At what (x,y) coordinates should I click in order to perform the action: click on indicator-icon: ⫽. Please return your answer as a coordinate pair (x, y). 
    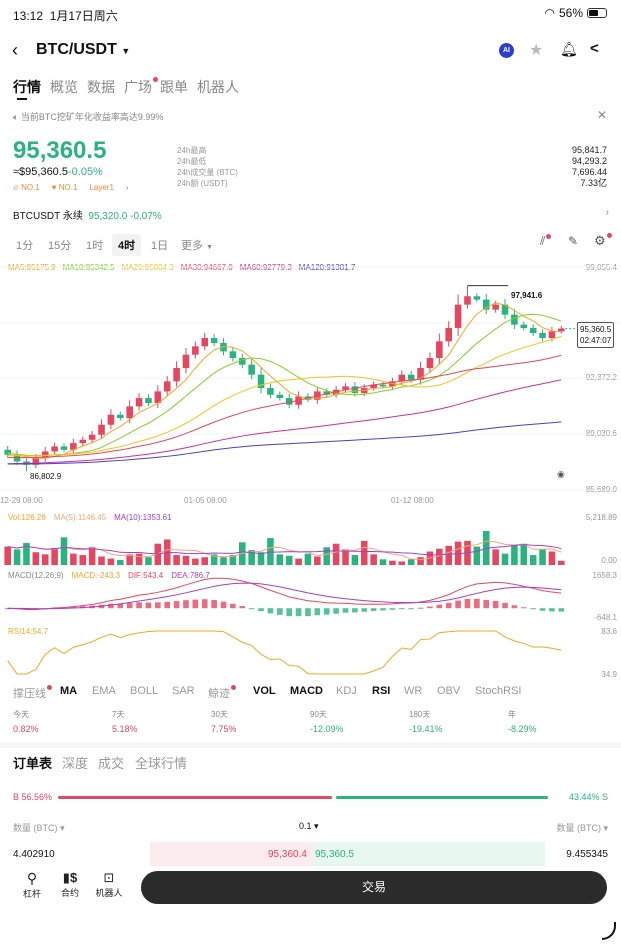
    Looking at the image, I should click on (546, 241).